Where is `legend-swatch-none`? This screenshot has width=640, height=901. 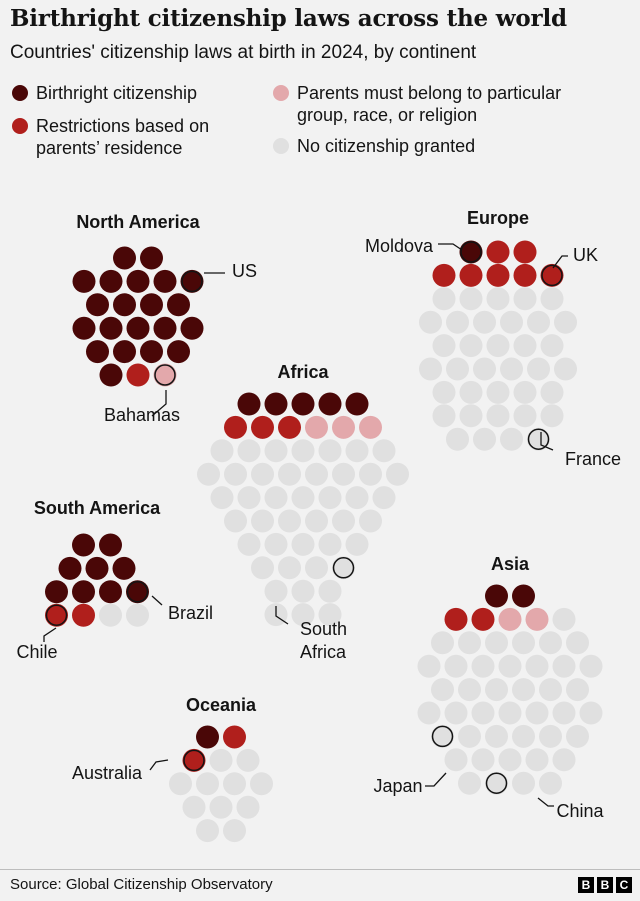
legend-swatch-none is located at coordinates (281, 146).